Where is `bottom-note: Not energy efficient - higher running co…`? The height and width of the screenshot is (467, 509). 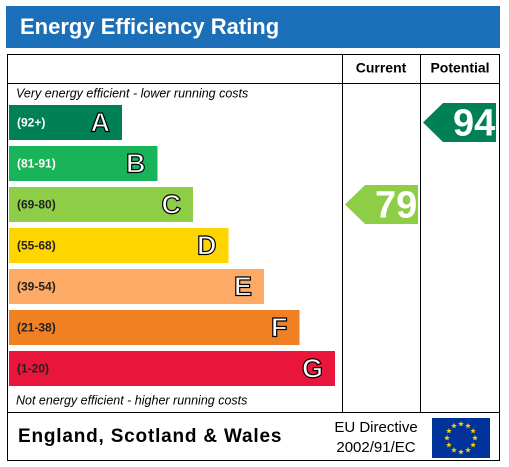
bottom-note: Not energy efficient - higher running co… is located at coordinates (131, 400).